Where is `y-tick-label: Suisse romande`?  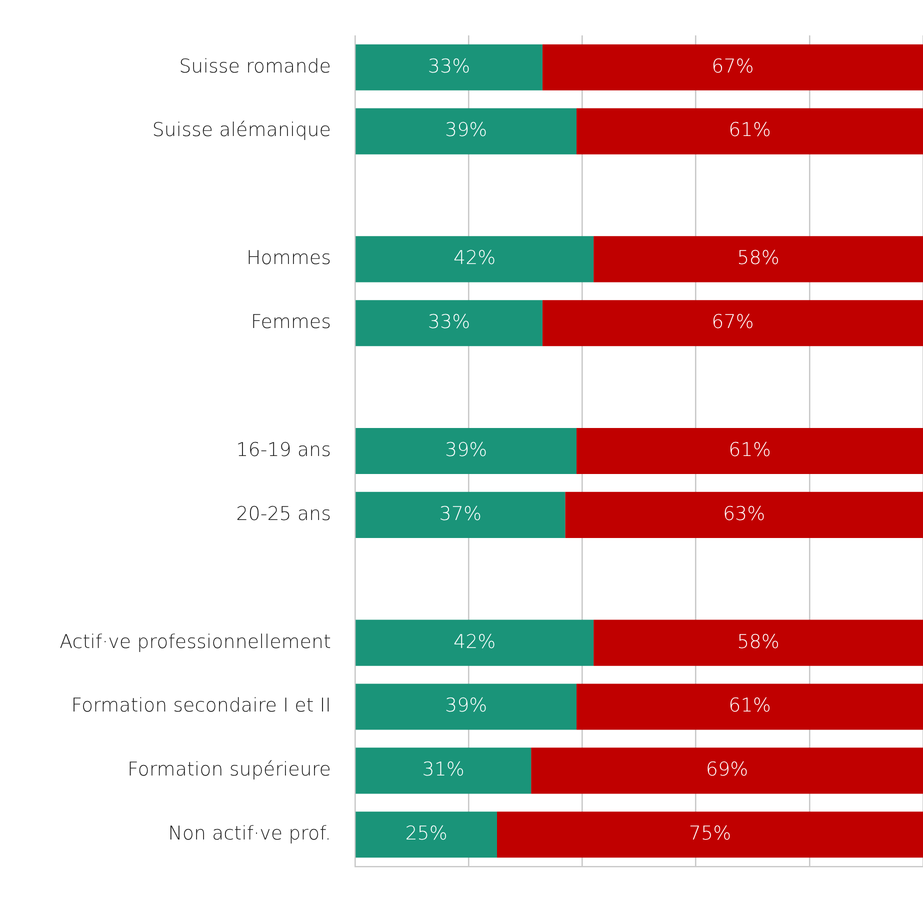 y-tick-label: Suisse romande is located at coordinates (255, 66).